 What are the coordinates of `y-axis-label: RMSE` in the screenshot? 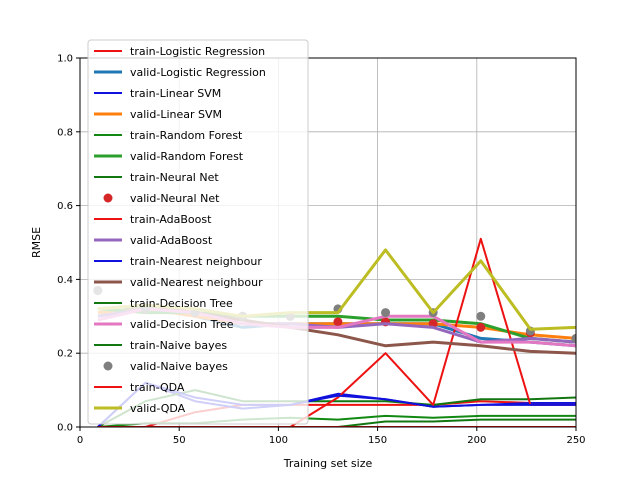 It's located at (36, 242).